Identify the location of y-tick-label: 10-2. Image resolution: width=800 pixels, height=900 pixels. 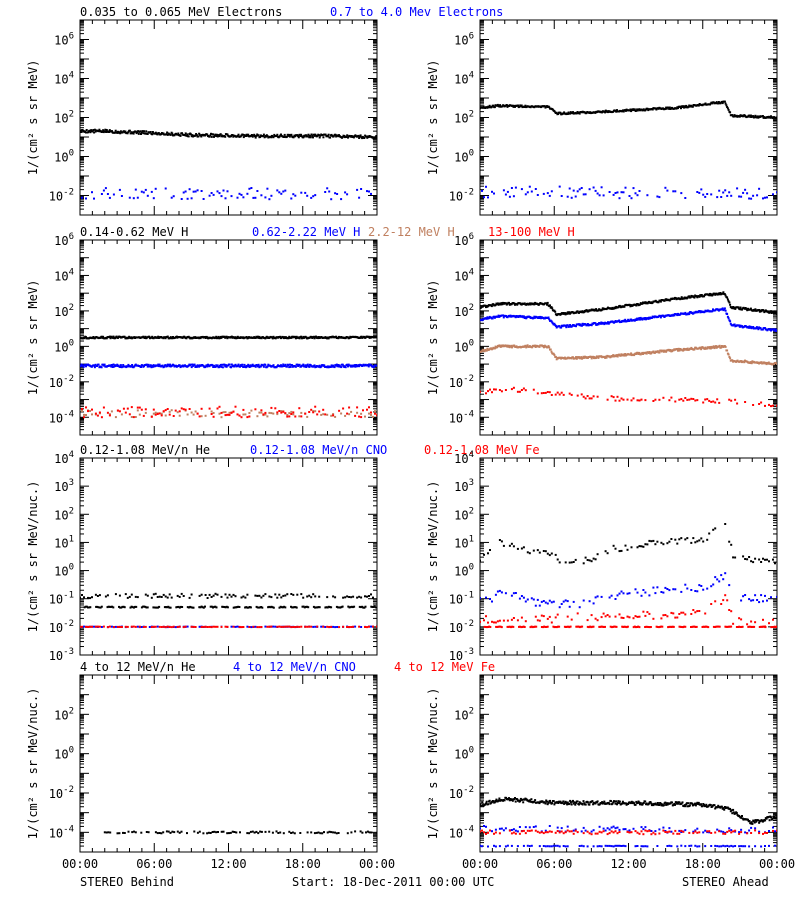
(61, 382).